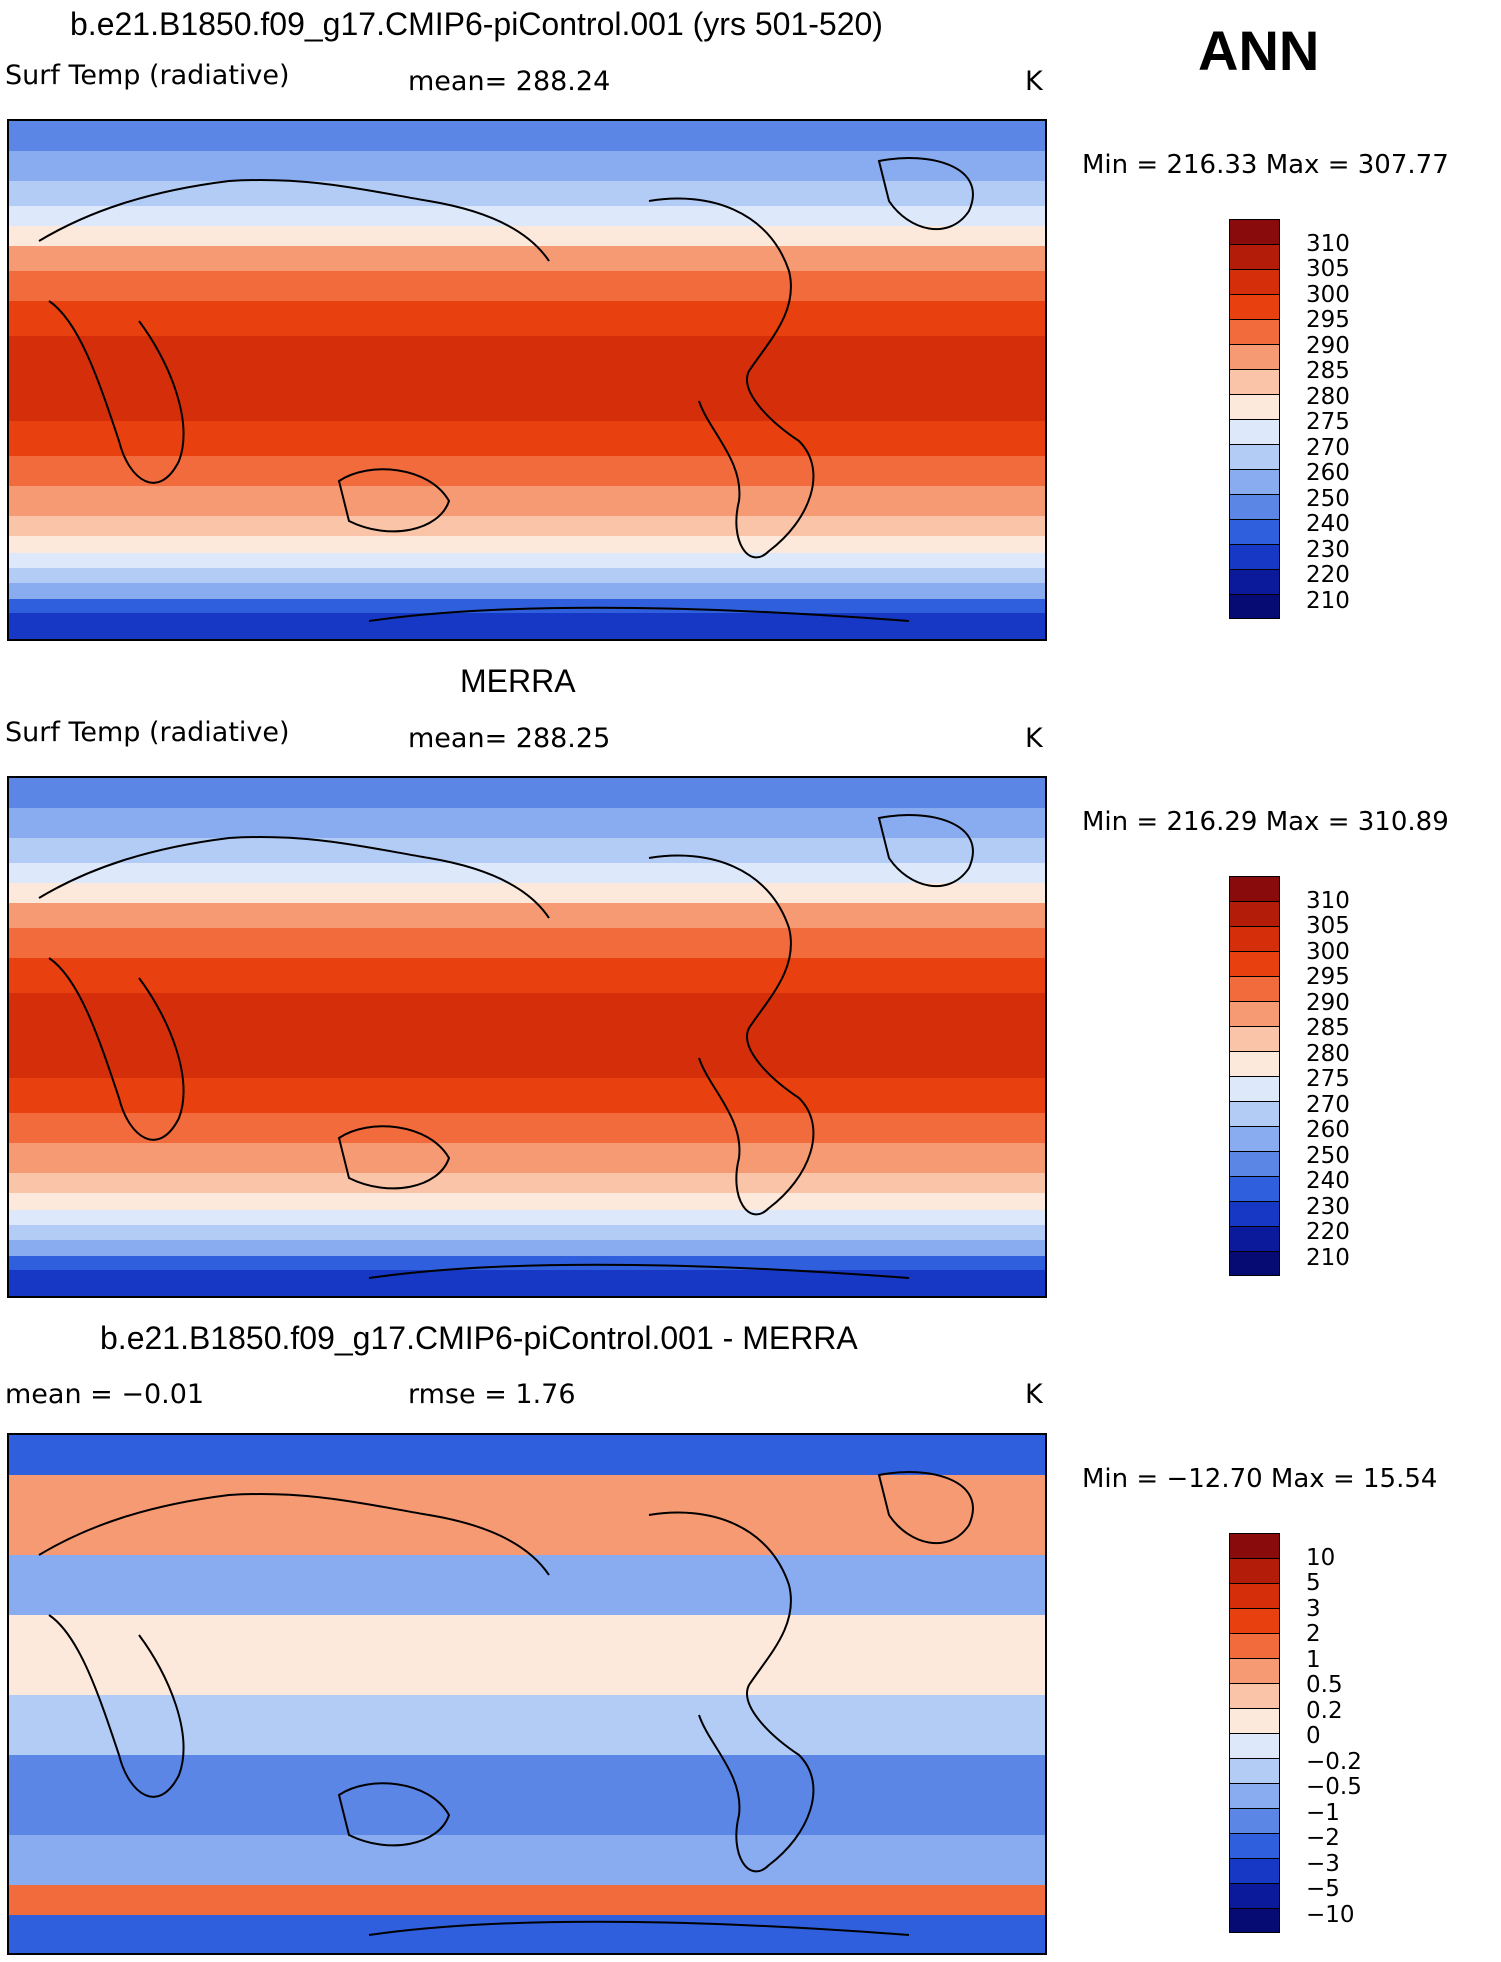 The image size is (1501, 1962). What do you see at coordinates (1313, 1583) in the screenshot?
I see `colorbar-label: 5` at bounding box center [1313, 1583].